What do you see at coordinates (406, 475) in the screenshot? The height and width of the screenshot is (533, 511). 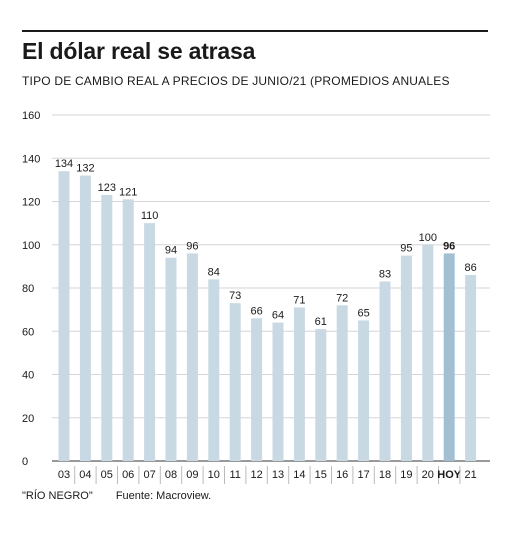 I see `x-tick-label: 19` at bounding box center [406, 475].